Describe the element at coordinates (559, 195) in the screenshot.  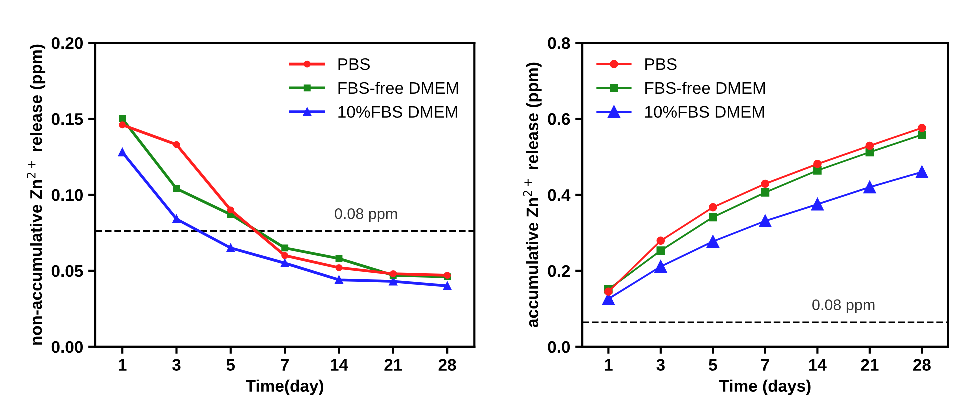
I see `y-tick-label: 0.4` at that location.